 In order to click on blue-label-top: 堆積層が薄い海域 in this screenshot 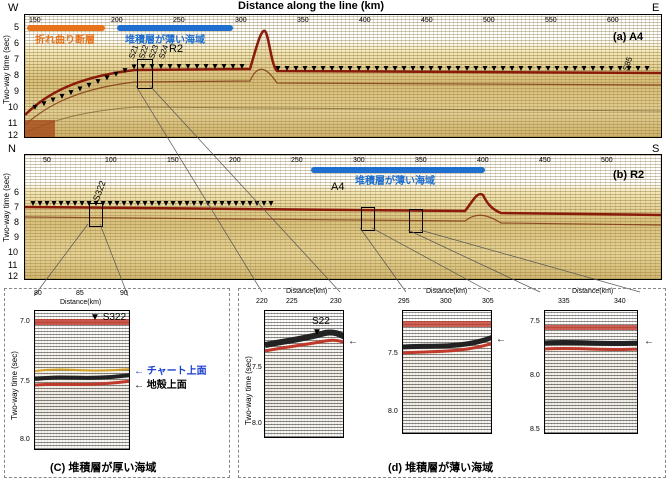, I will do `click(165, 40)`.